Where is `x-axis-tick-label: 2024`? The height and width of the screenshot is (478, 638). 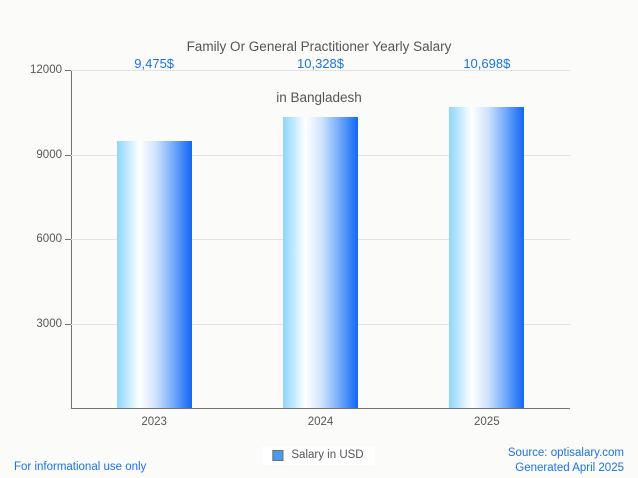
x-axis-tick-label: 2024 is located at coordinates (320, 422).